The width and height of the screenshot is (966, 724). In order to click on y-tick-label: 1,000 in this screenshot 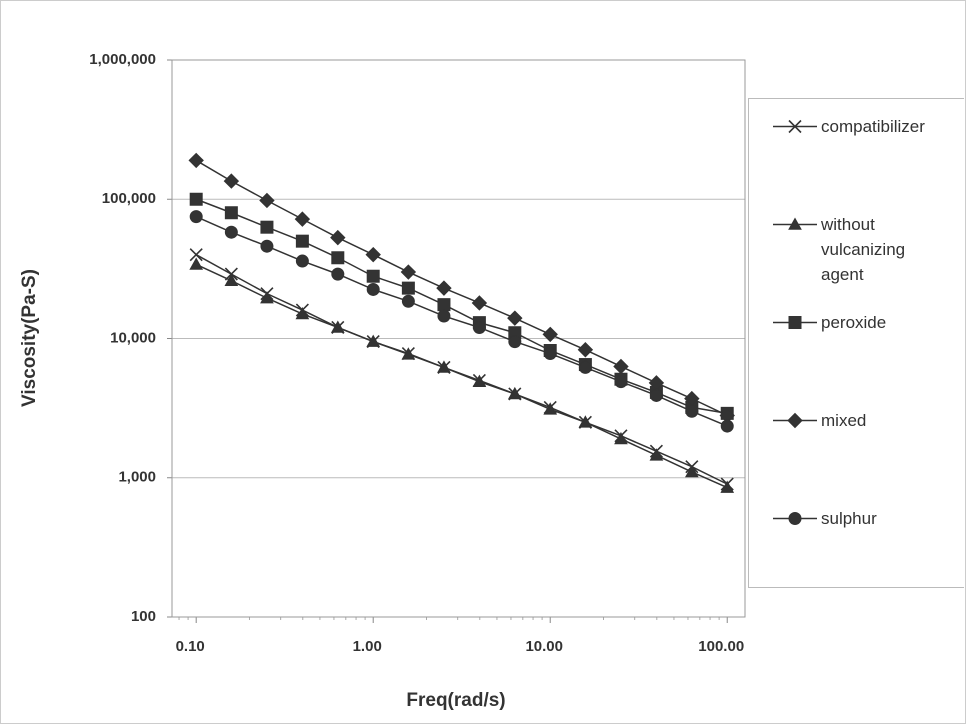, I will do `click(137, 477)`.